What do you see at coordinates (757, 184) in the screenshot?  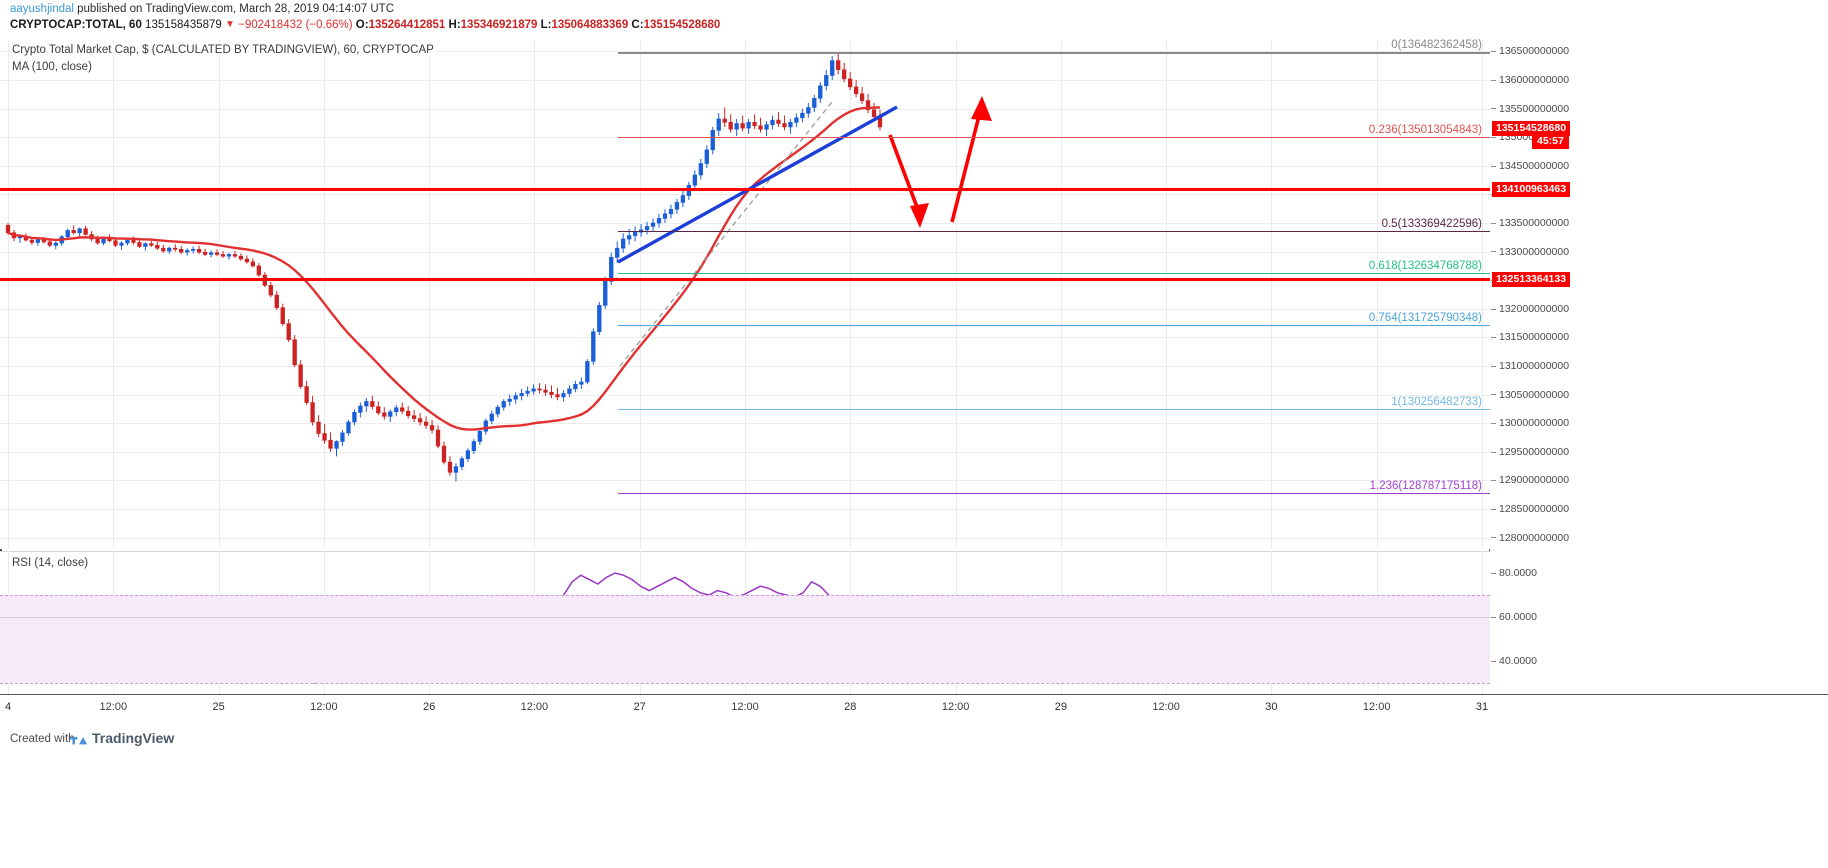 I see `blue-trendline` at bounding box center [757, 184].